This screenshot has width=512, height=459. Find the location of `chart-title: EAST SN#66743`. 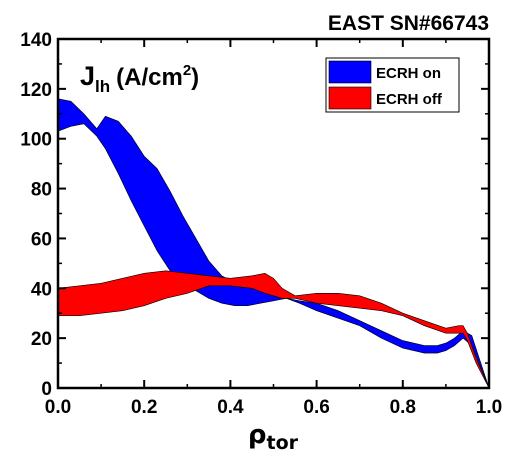

chart-title: EAST SN#66743 is located at coordinates (408, 23).